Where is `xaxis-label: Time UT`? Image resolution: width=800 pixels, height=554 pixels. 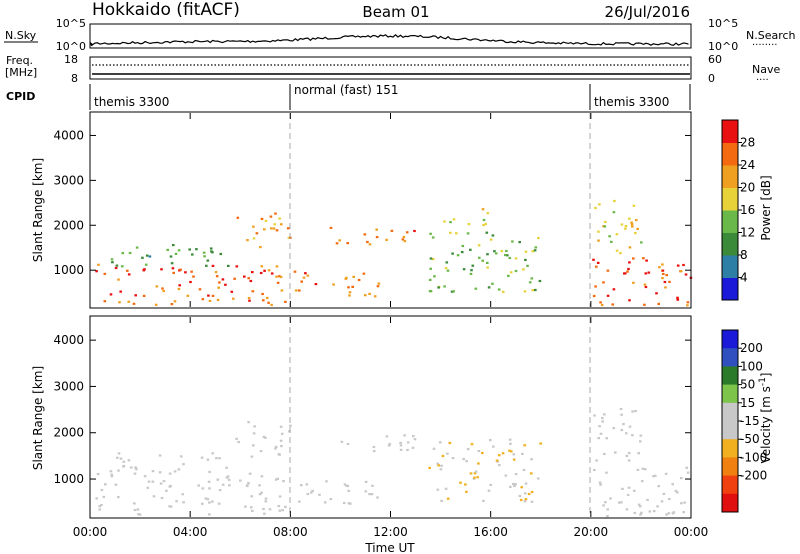 xaxis-label: Time UT is located at coordinates (389, 547).